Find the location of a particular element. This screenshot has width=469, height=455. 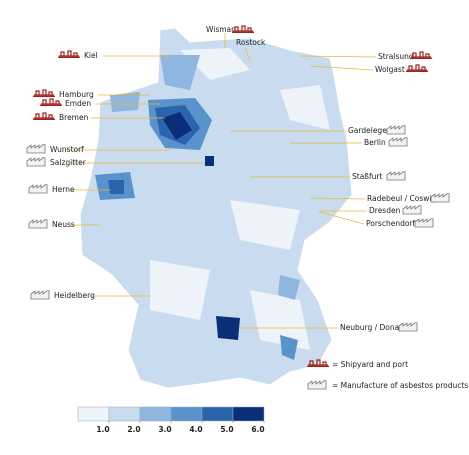

city-label: Wismar is located at coordinates (220, 29).